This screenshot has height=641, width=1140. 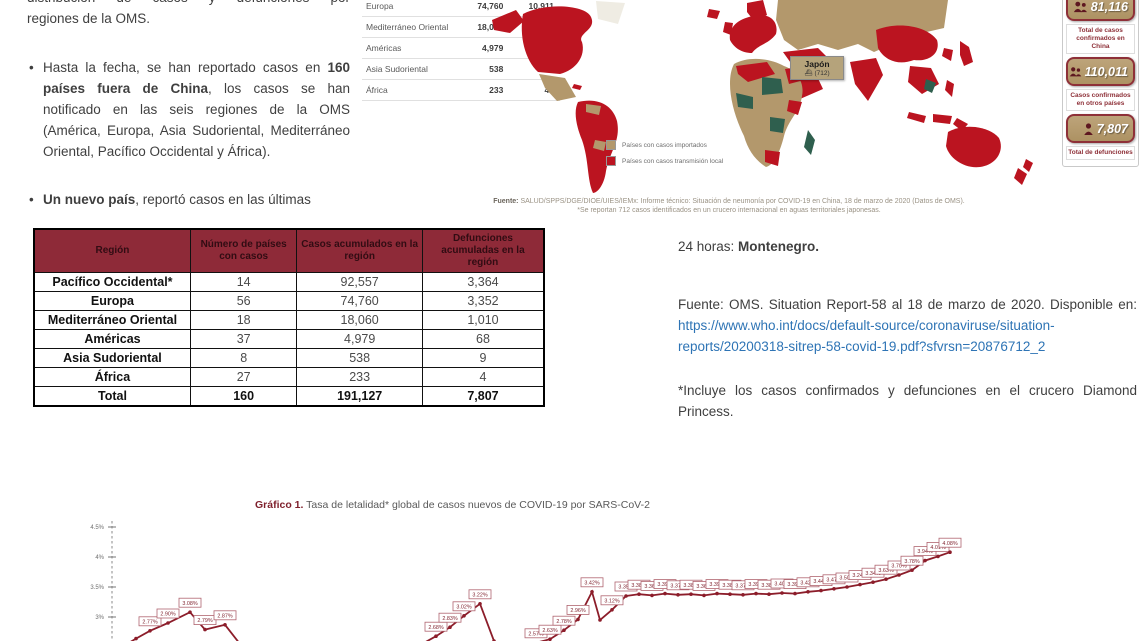 I want to click on mini-region-name: Mediterráneo Oriental, so click(x=410, y=27).